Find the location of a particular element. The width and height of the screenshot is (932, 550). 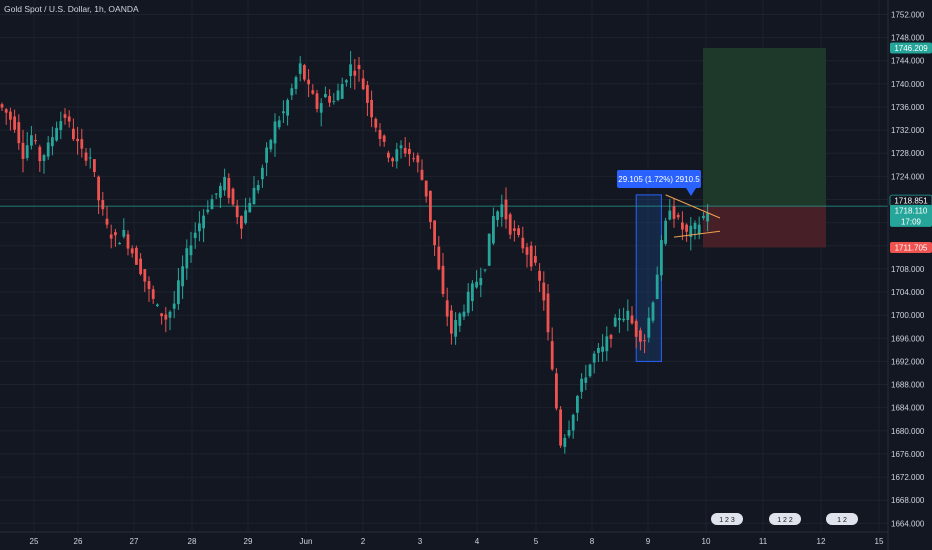

event-badge: 1 2 3 is located at coordinates (727, 519).